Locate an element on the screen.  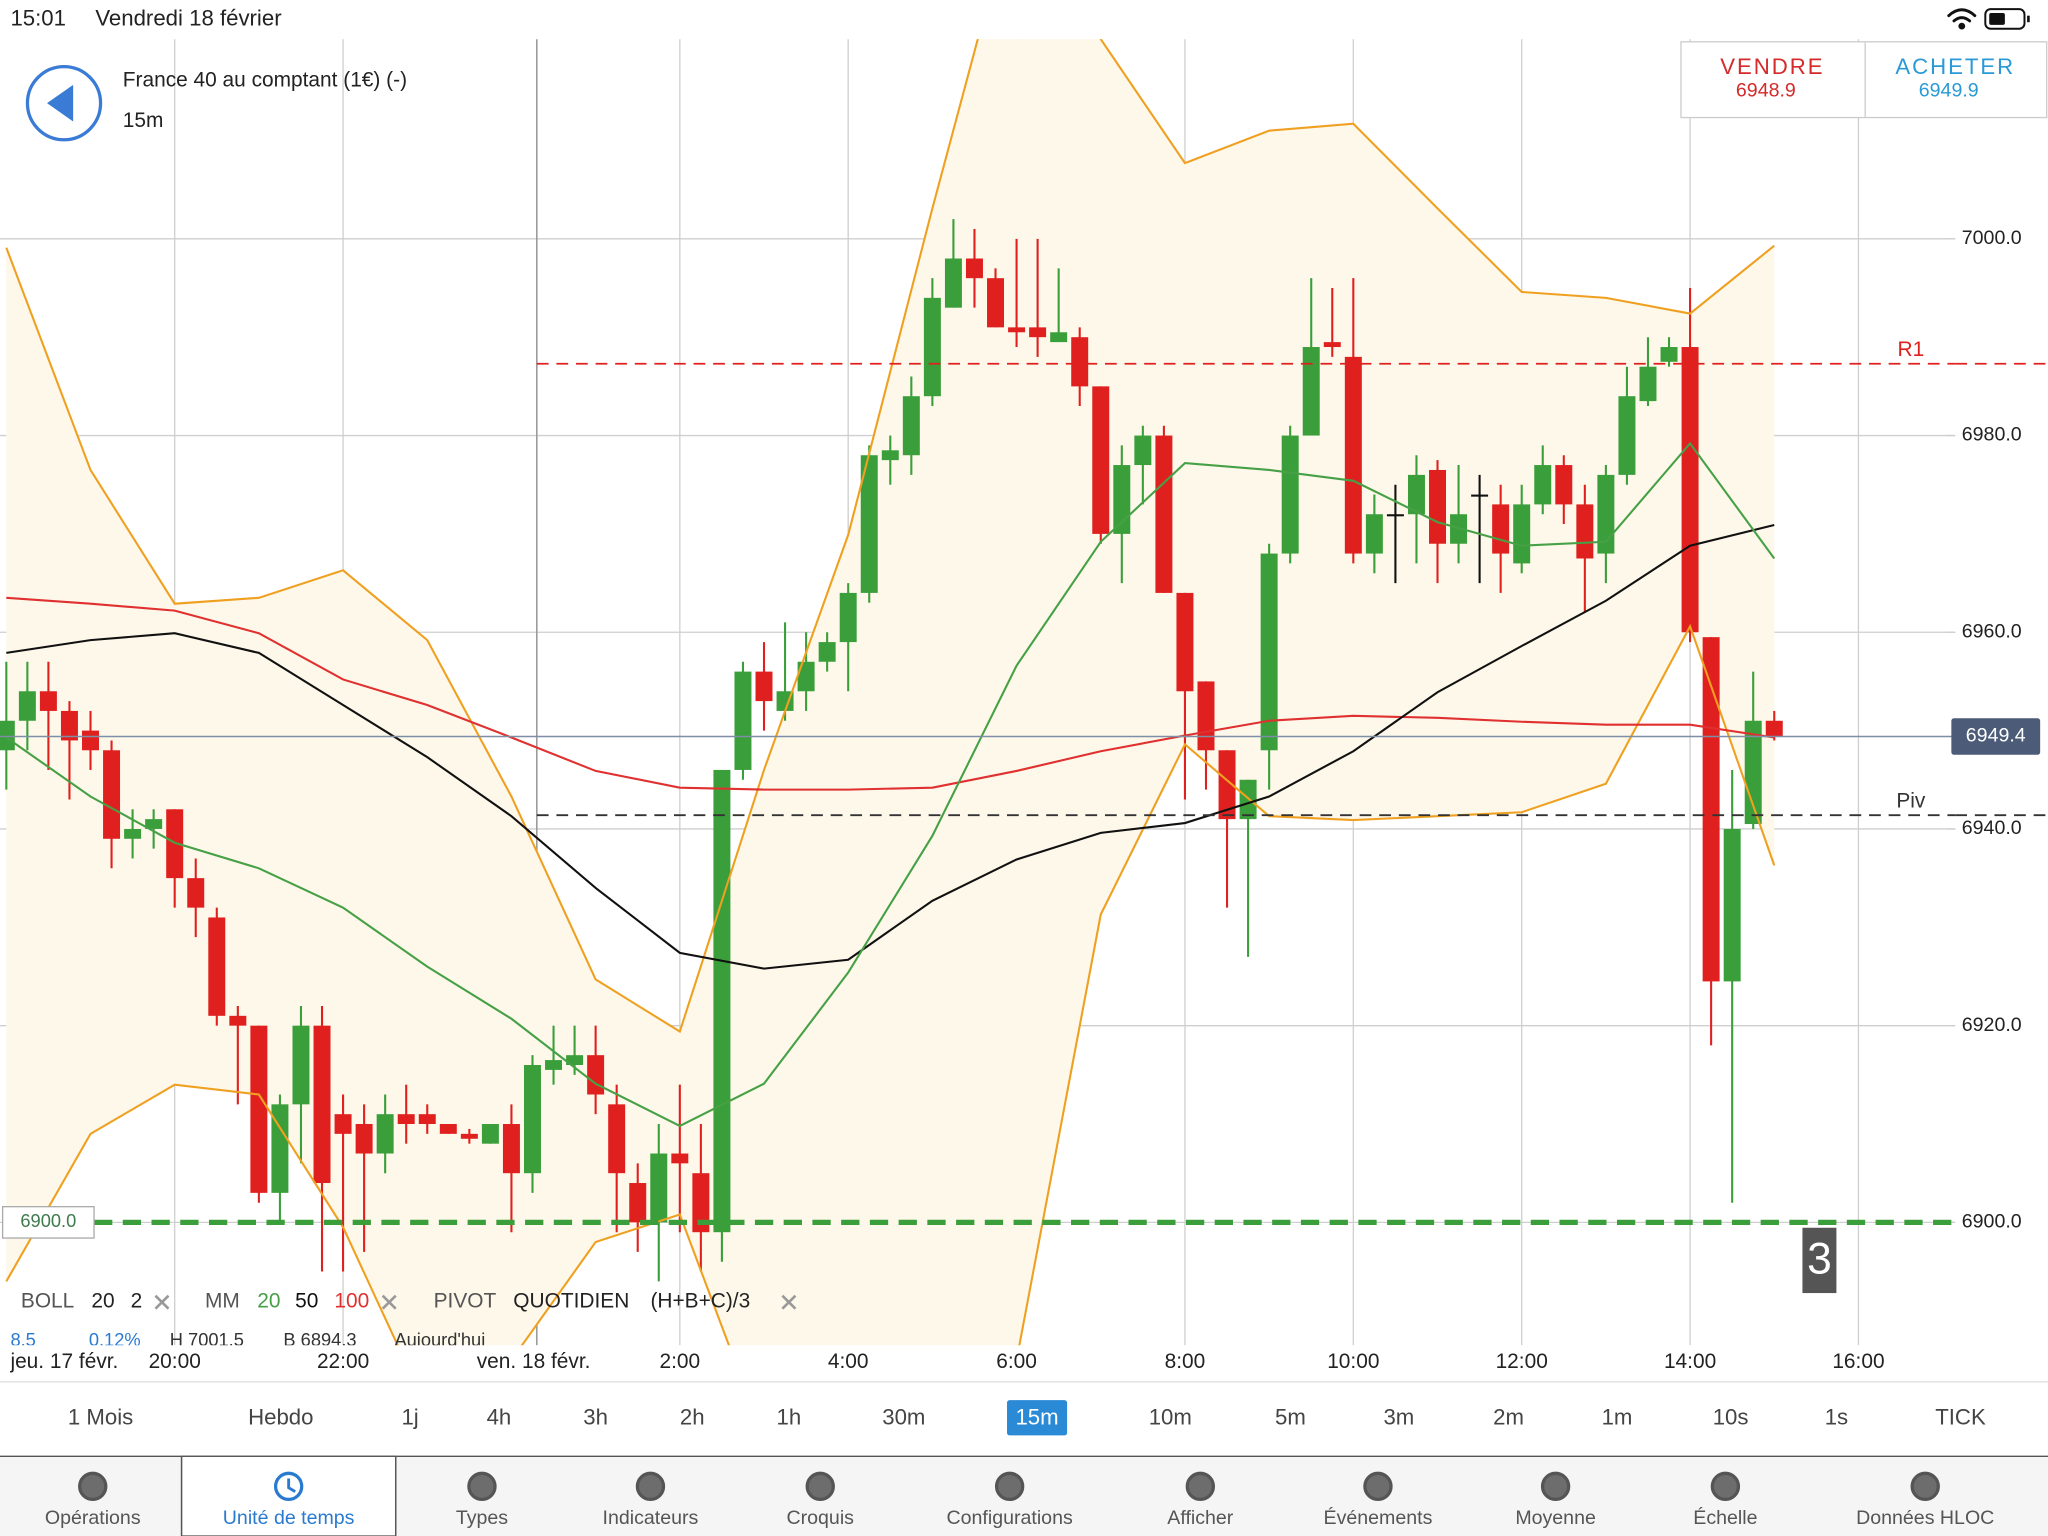
sell-label: VENDRE is located at coordinates (1772, 66).